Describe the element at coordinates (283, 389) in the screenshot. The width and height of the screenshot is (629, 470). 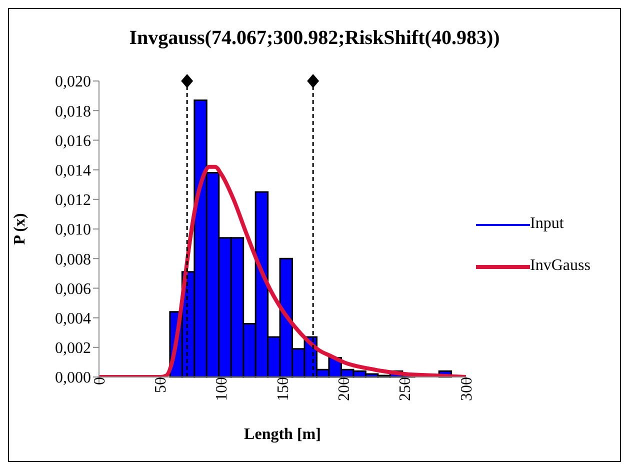
I see `x-tick-label: 150` at that location.